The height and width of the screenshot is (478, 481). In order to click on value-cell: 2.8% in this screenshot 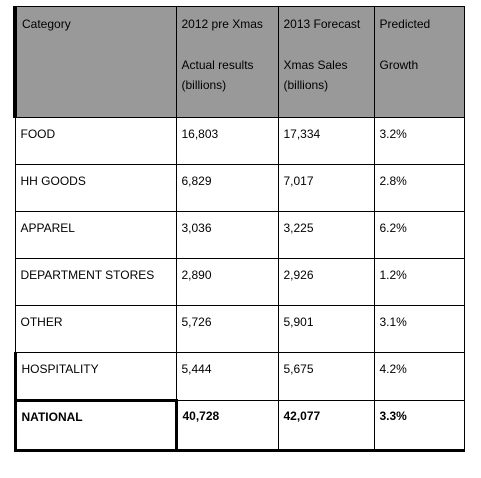, I will do `click(419, 188)`.